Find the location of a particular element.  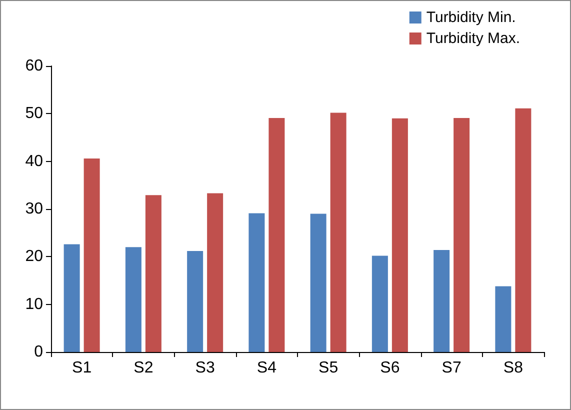

legend-label: Turbidity Max. is located at coordinates (473, 38).